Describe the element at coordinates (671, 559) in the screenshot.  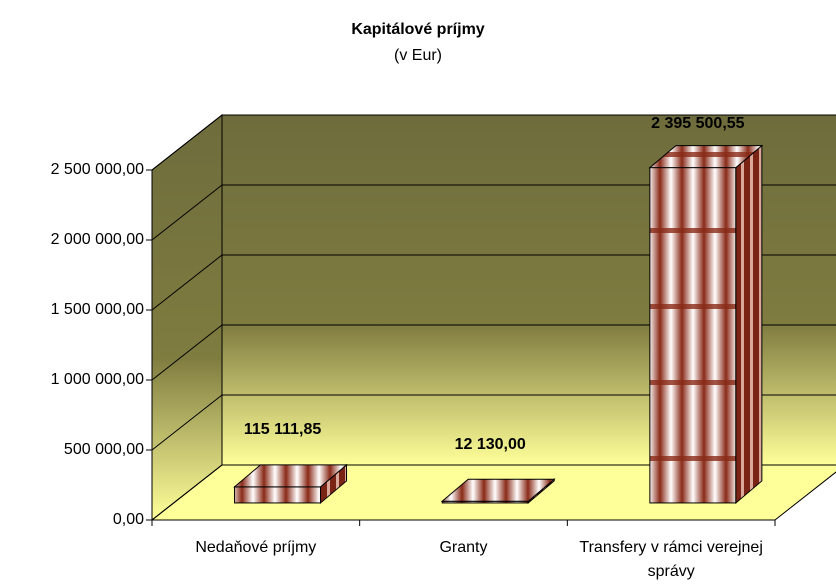
I see `x-tick-label: Transfery v rámci verejnej správy` at that location.